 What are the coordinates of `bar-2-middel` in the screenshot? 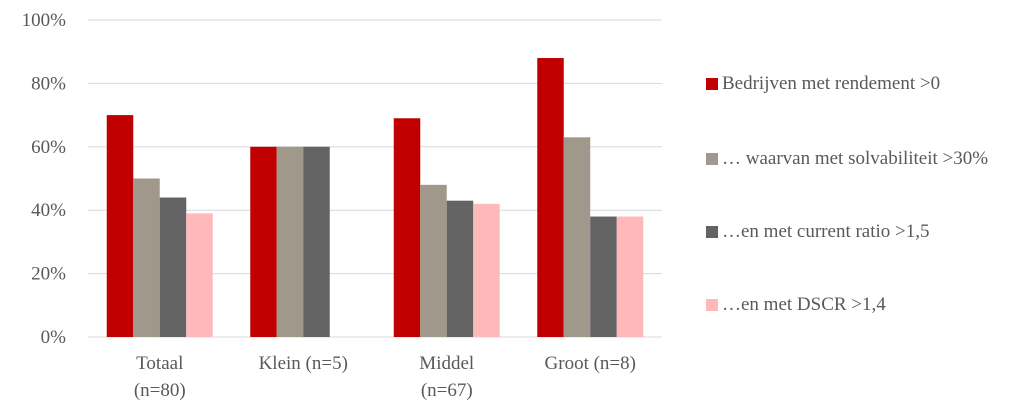 It's located at (433, 260).